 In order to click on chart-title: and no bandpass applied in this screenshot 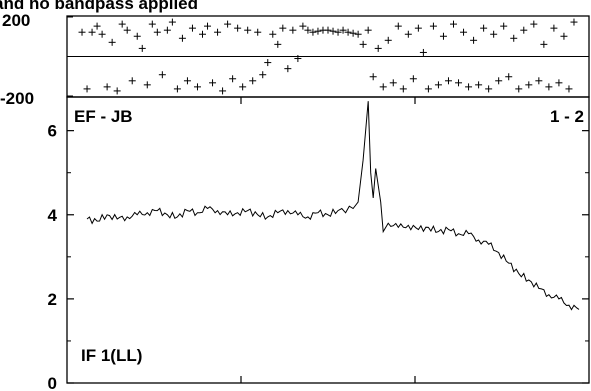, I will do `click(99, 6)`.